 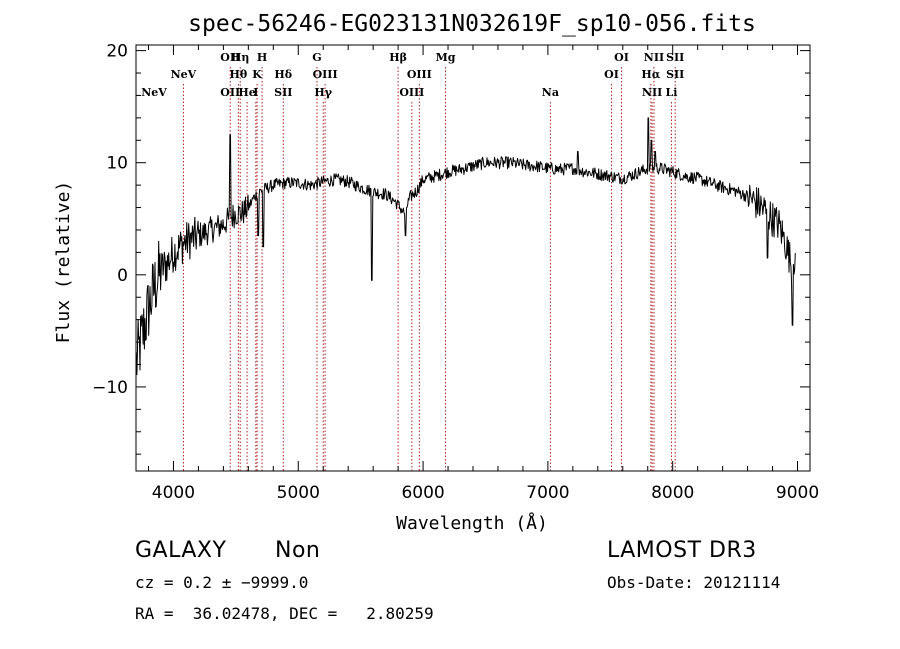 What do you see at coordinates (323, 92) in the screenshot?
I see `line-label: Hγ` at bounding box center [323, 92].